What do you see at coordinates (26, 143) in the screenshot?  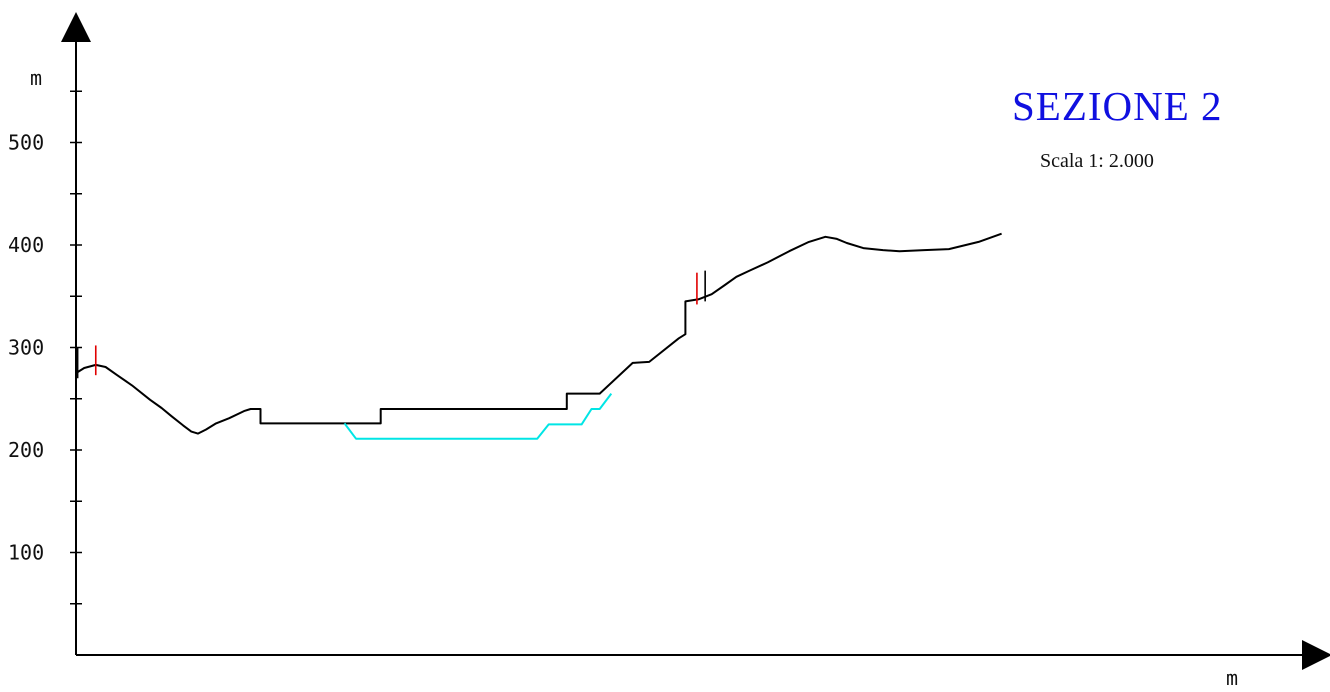 I see `y-tick-label: 500` at bounding box center [26, 143].